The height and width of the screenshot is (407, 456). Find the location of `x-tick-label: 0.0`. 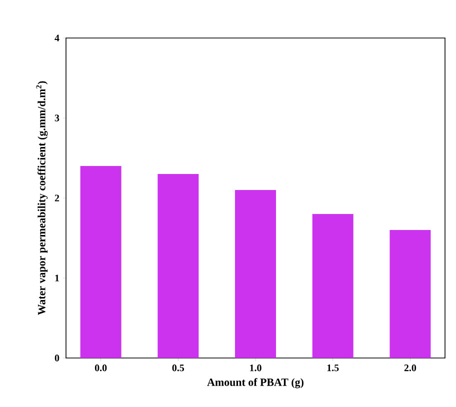

x-tick-label: 0.0 is located at coordinates (100, 368).